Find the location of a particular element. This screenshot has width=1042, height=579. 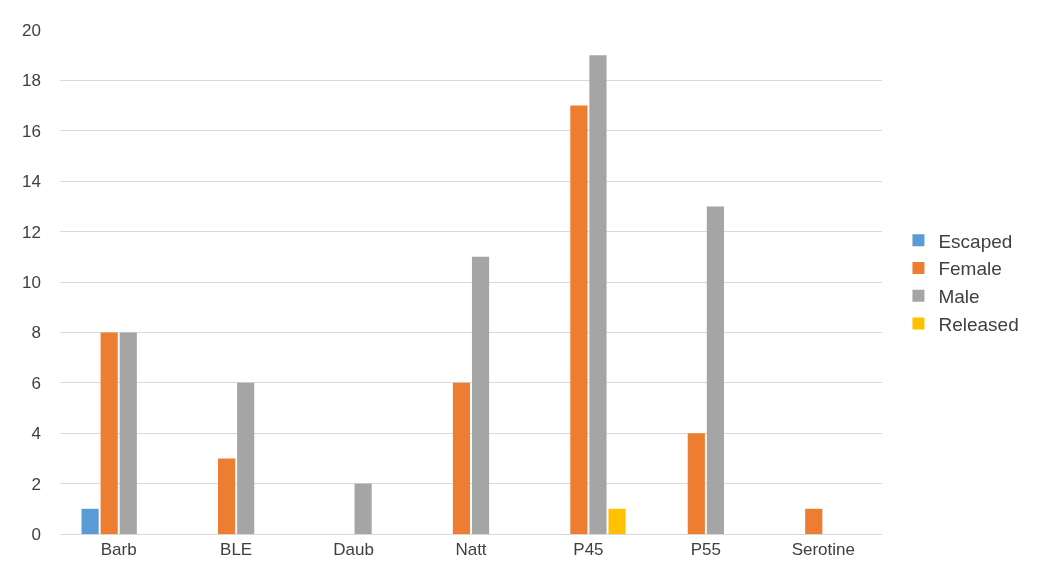

x-tick-label: Serotine is located at coordinates (823, 550).